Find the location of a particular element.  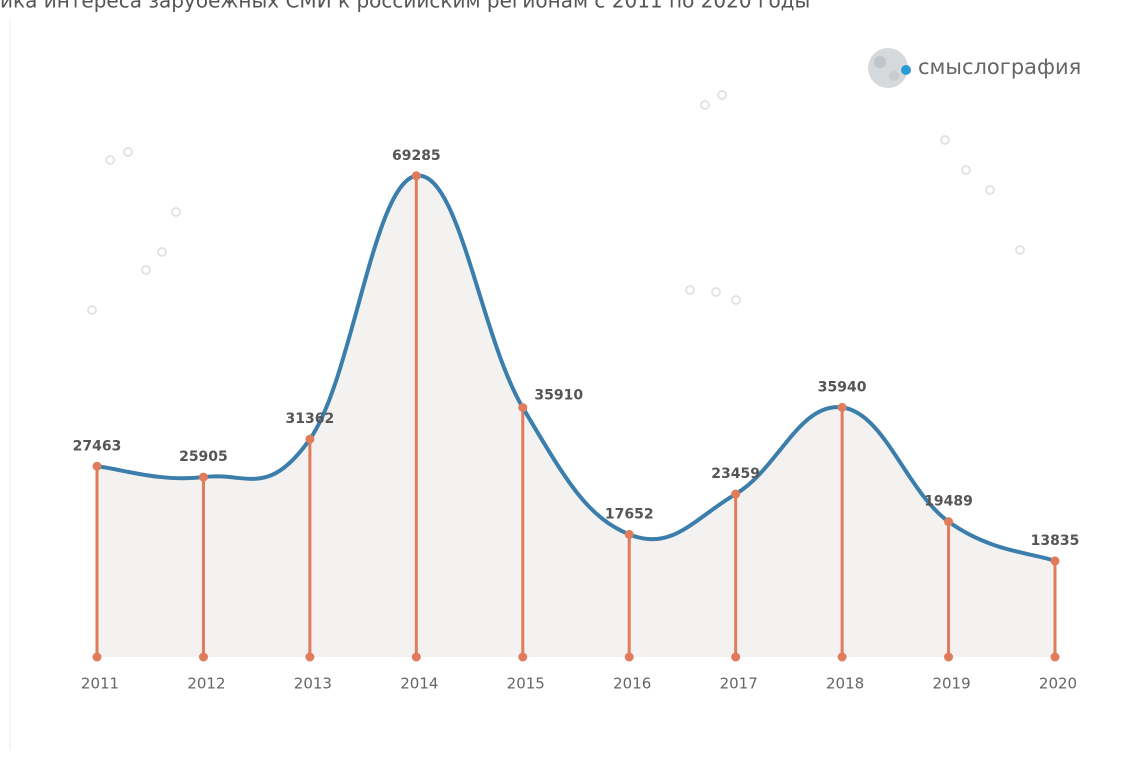

x-tick-label: 2016 is located at coordinates (632, 684).